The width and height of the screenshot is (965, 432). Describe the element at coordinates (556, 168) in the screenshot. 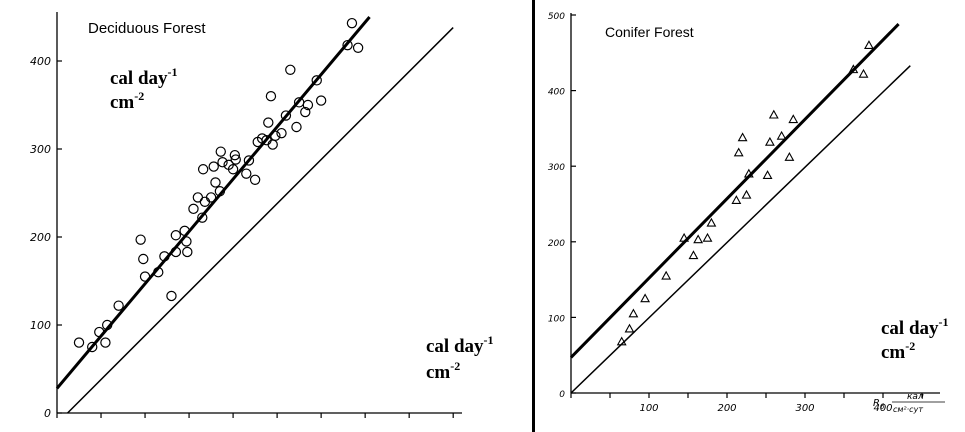

I see `y-tick-label: 300` at that location.